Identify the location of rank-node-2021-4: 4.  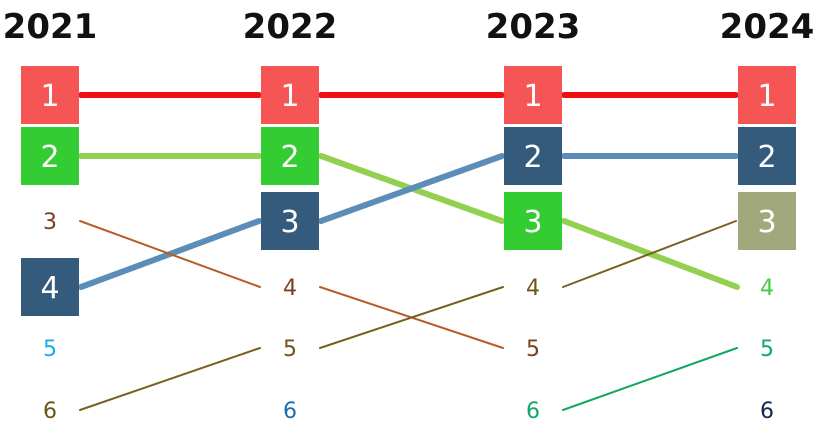
(50, 287).